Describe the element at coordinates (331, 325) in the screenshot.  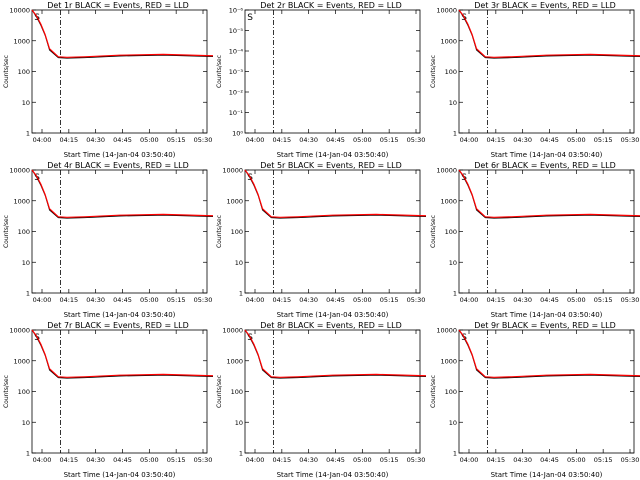
I see `panel-title: Det 8r BLACK = Events, RED = LLD` at that location.